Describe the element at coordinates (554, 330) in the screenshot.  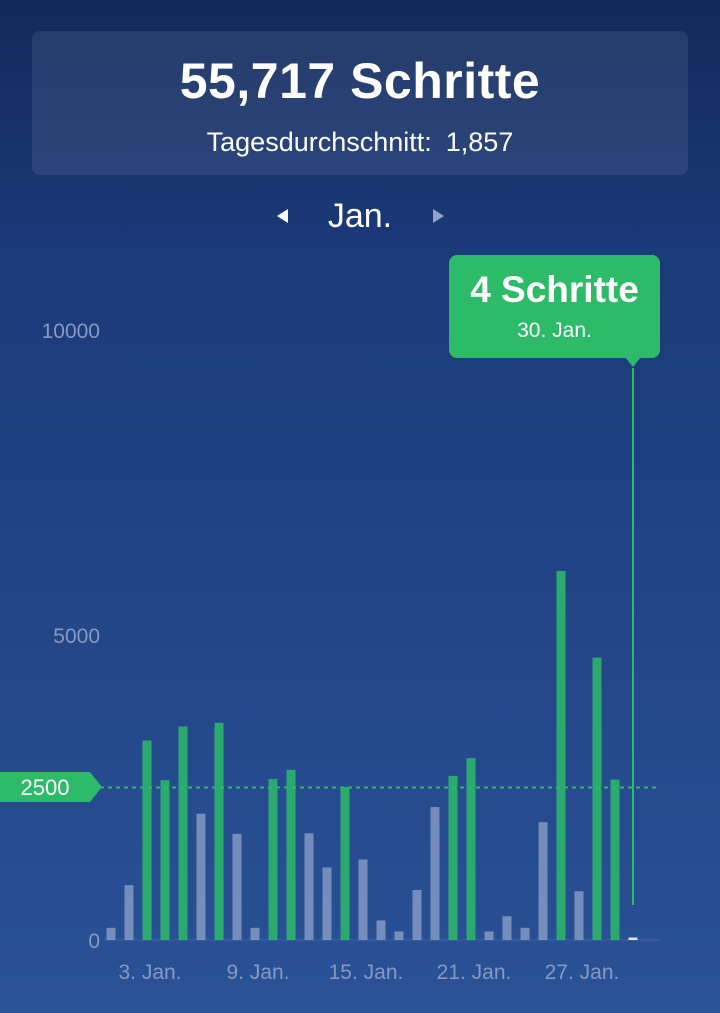
I see `tooltip-date: 30. Jan.` at that location.